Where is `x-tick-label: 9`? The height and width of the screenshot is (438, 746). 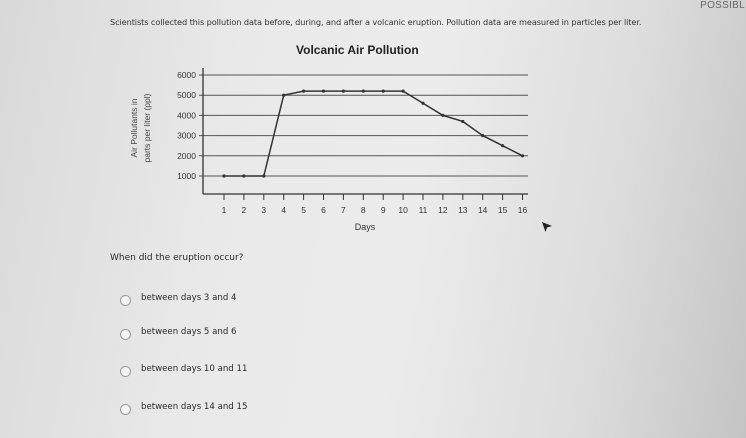 x-tick-label: 9 is located at coordinates (383, 210).